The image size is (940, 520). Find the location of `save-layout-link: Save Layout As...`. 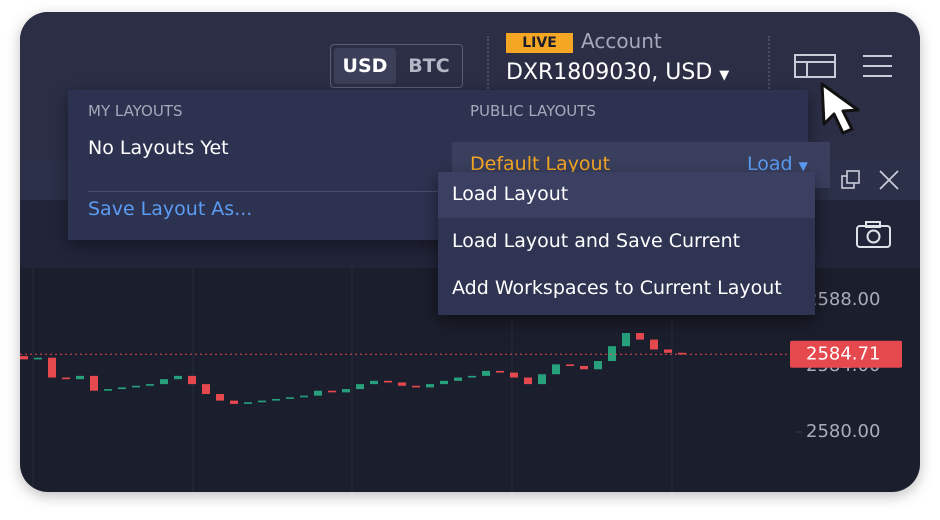

save-layout-link: Save Layout As... is located at coordinates (170, 209).